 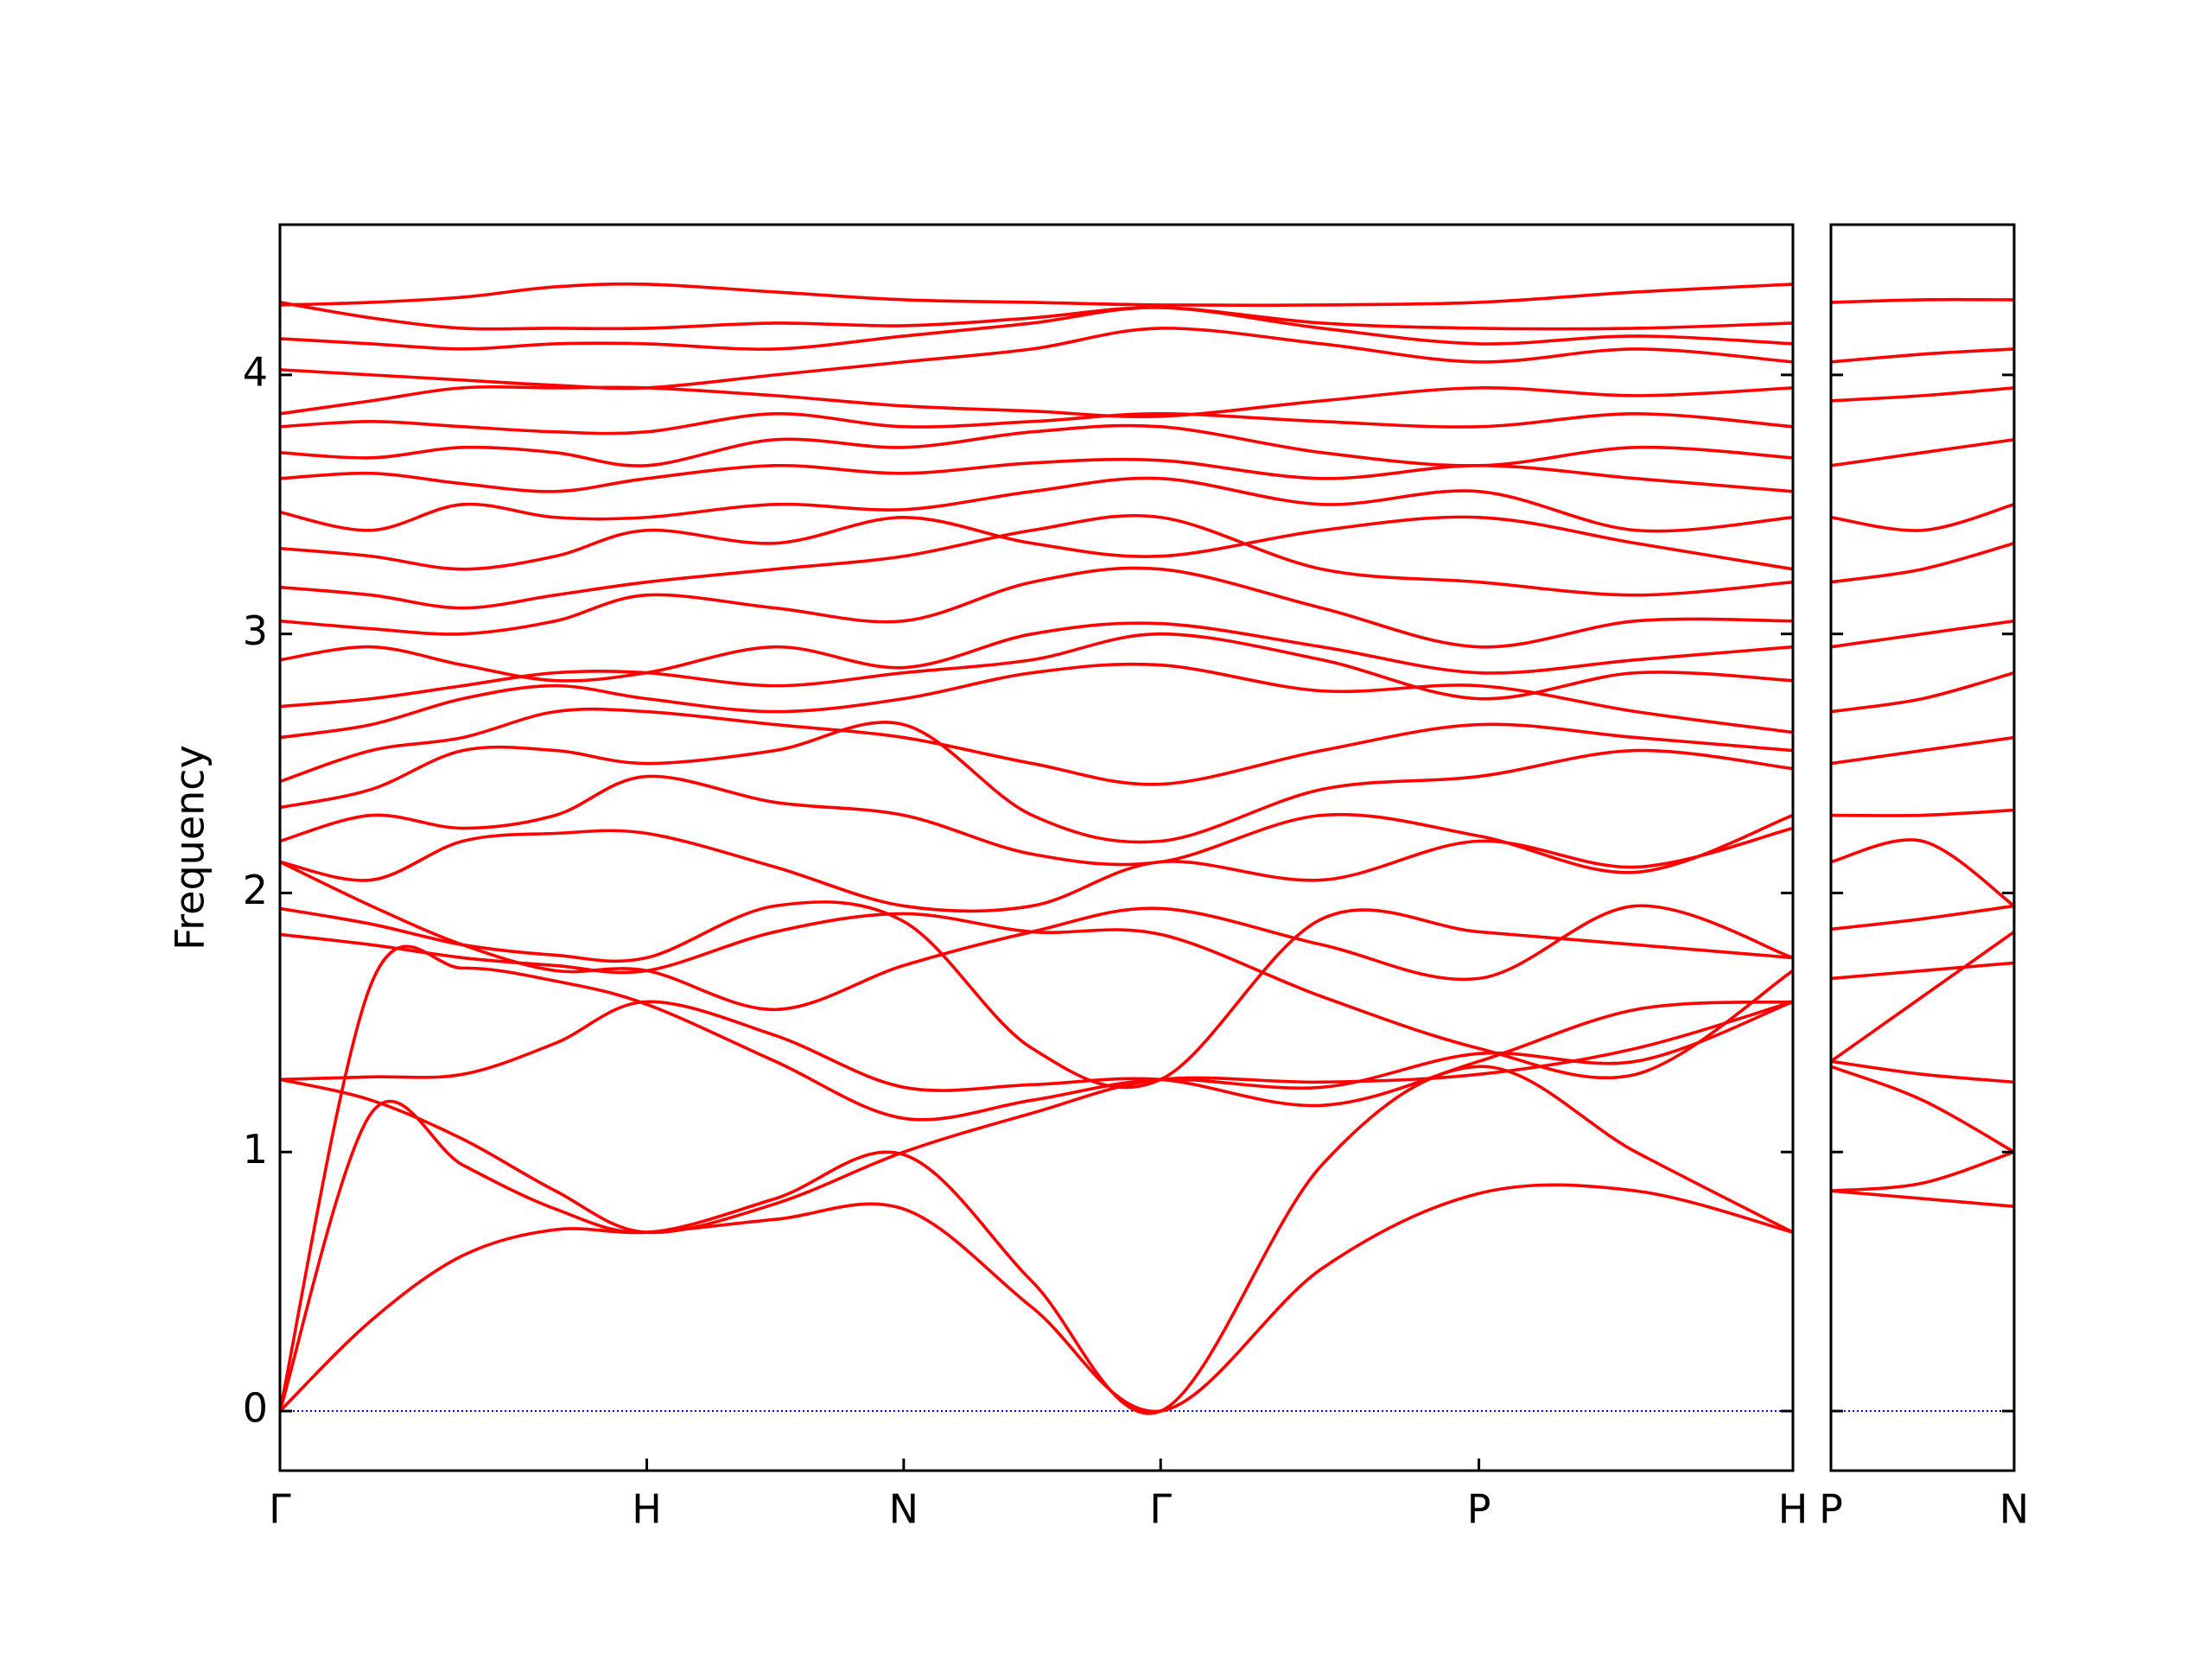 I want to click on plot-area, so click(x=1922, y=855).